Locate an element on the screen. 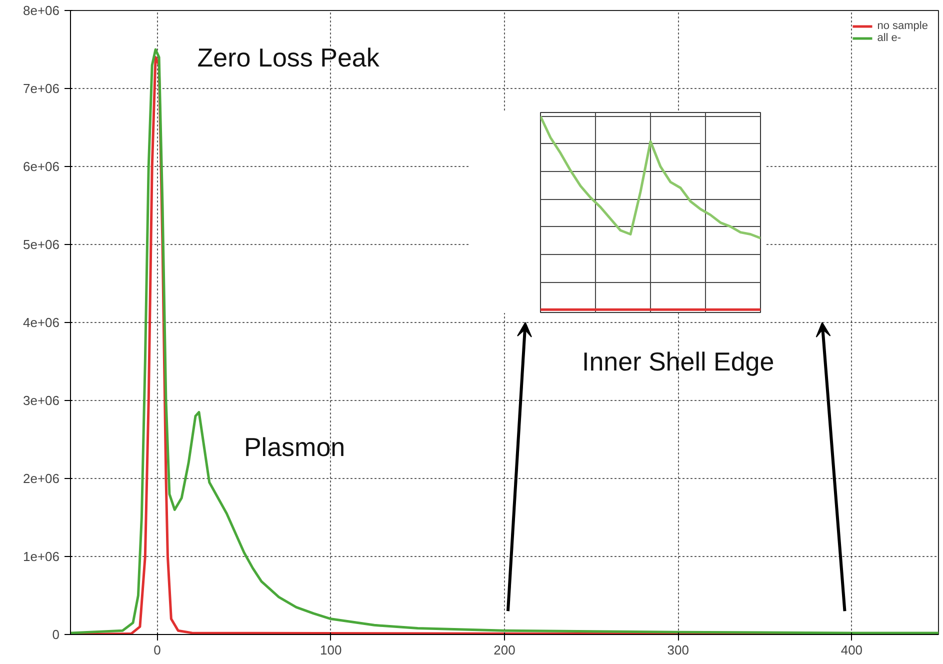  x-tick-label: 400 is located at coordinates (851, 650).